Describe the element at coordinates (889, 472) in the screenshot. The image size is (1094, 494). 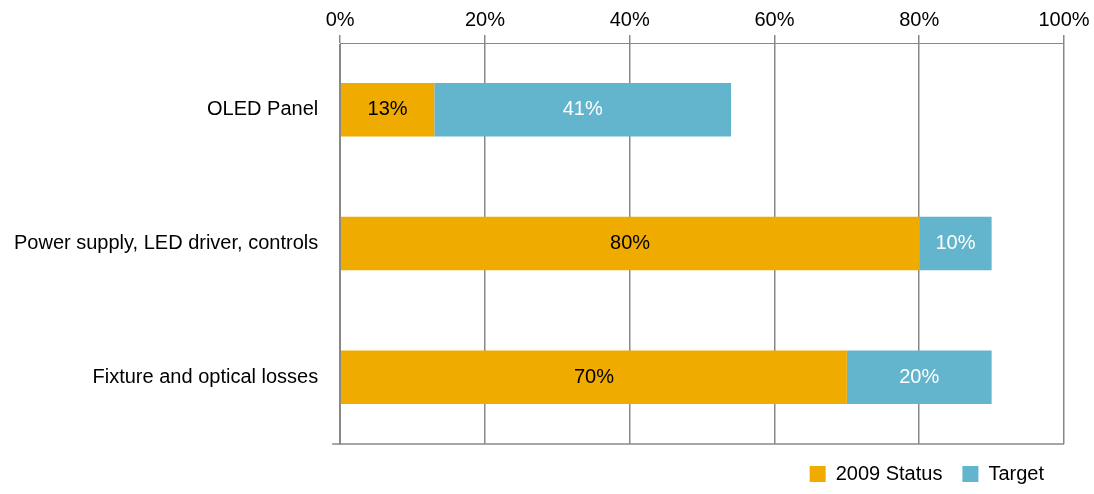
I see `legend-label: 2009 Status` at that location.